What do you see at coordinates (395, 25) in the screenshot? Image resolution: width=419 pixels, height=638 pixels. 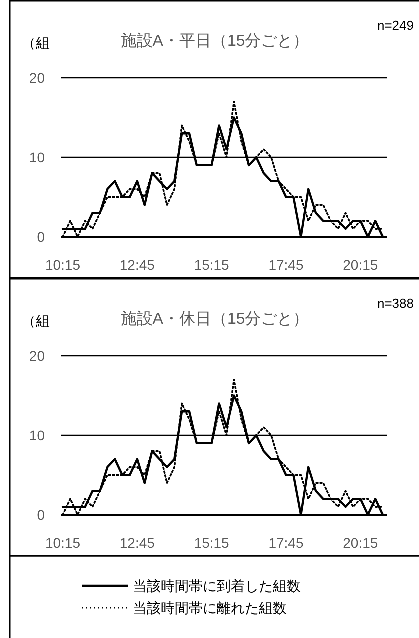 I see `text: n=249` at bounding box center [395, 25].